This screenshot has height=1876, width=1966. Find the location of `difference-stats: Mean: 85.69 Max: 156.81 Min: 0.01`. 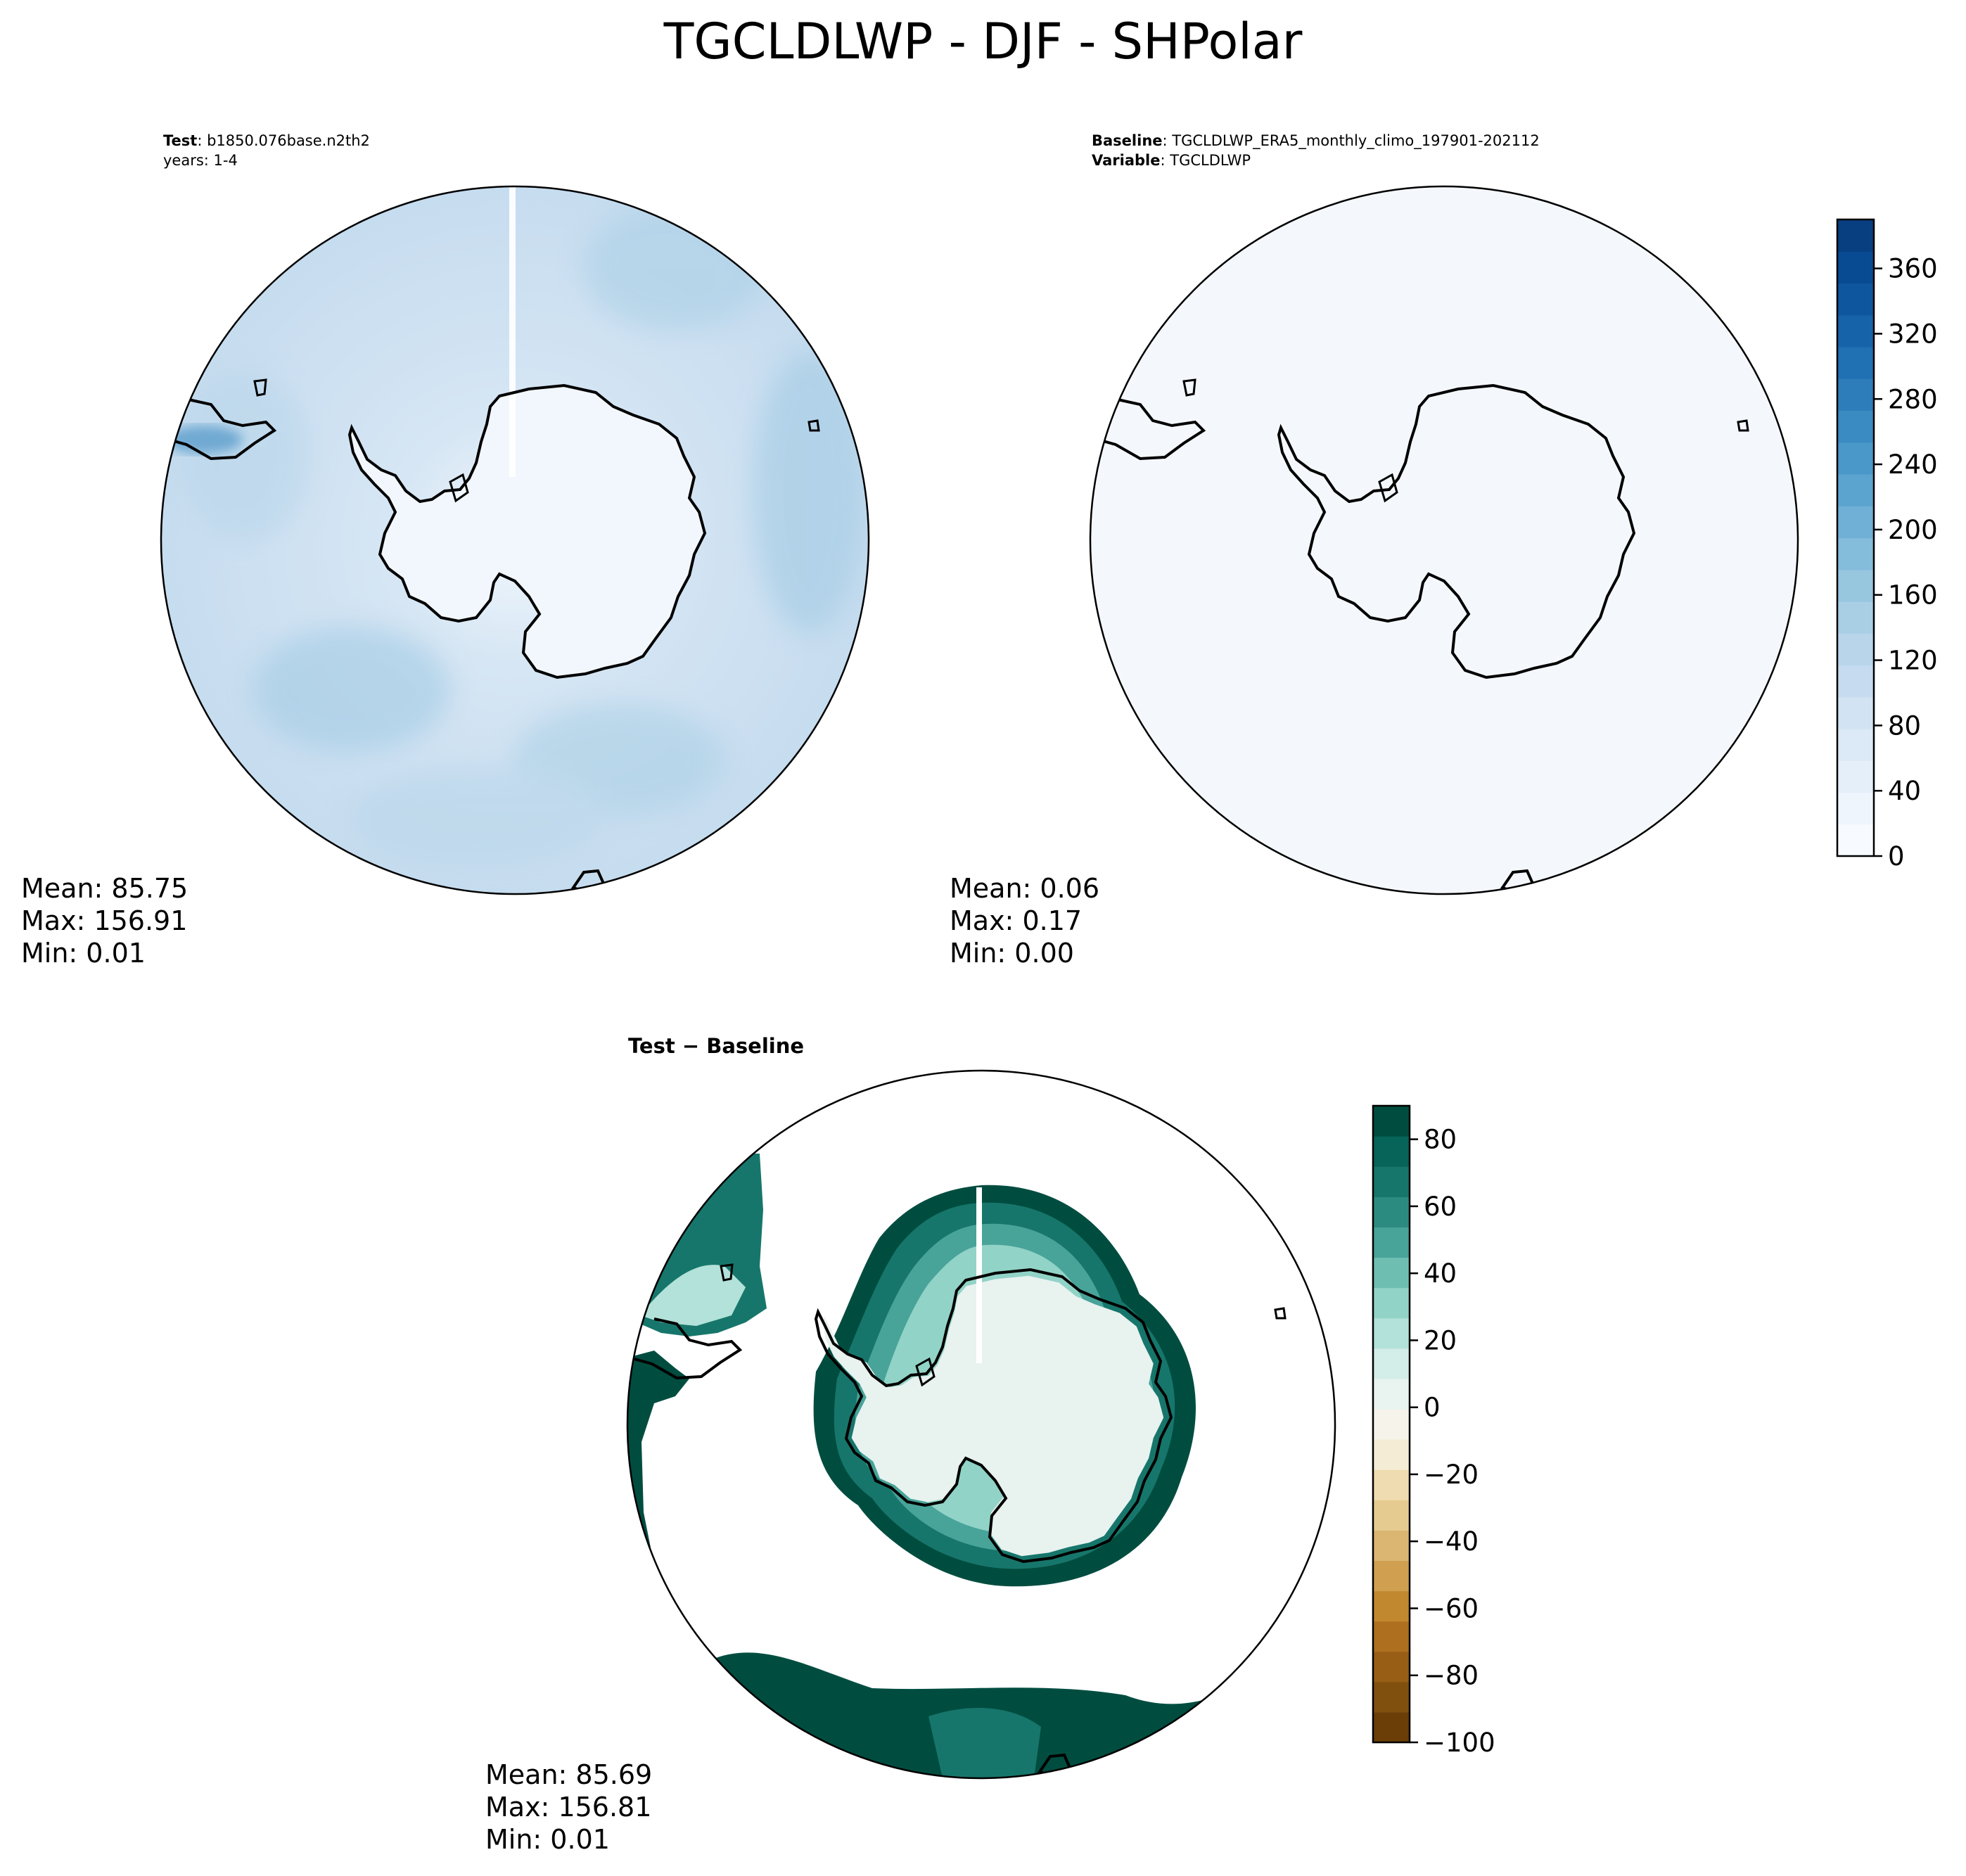

difference-stats: Mean: 85.69 Max: 156.81 Min: 0.01 is located at coordinates (568, 1808).